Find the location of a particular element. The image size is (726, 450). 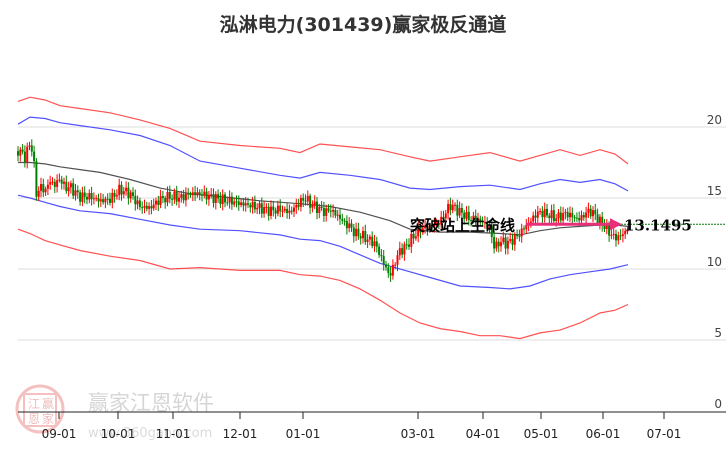

x-tick-label: 01-01 is located at coordinates (303, 434).